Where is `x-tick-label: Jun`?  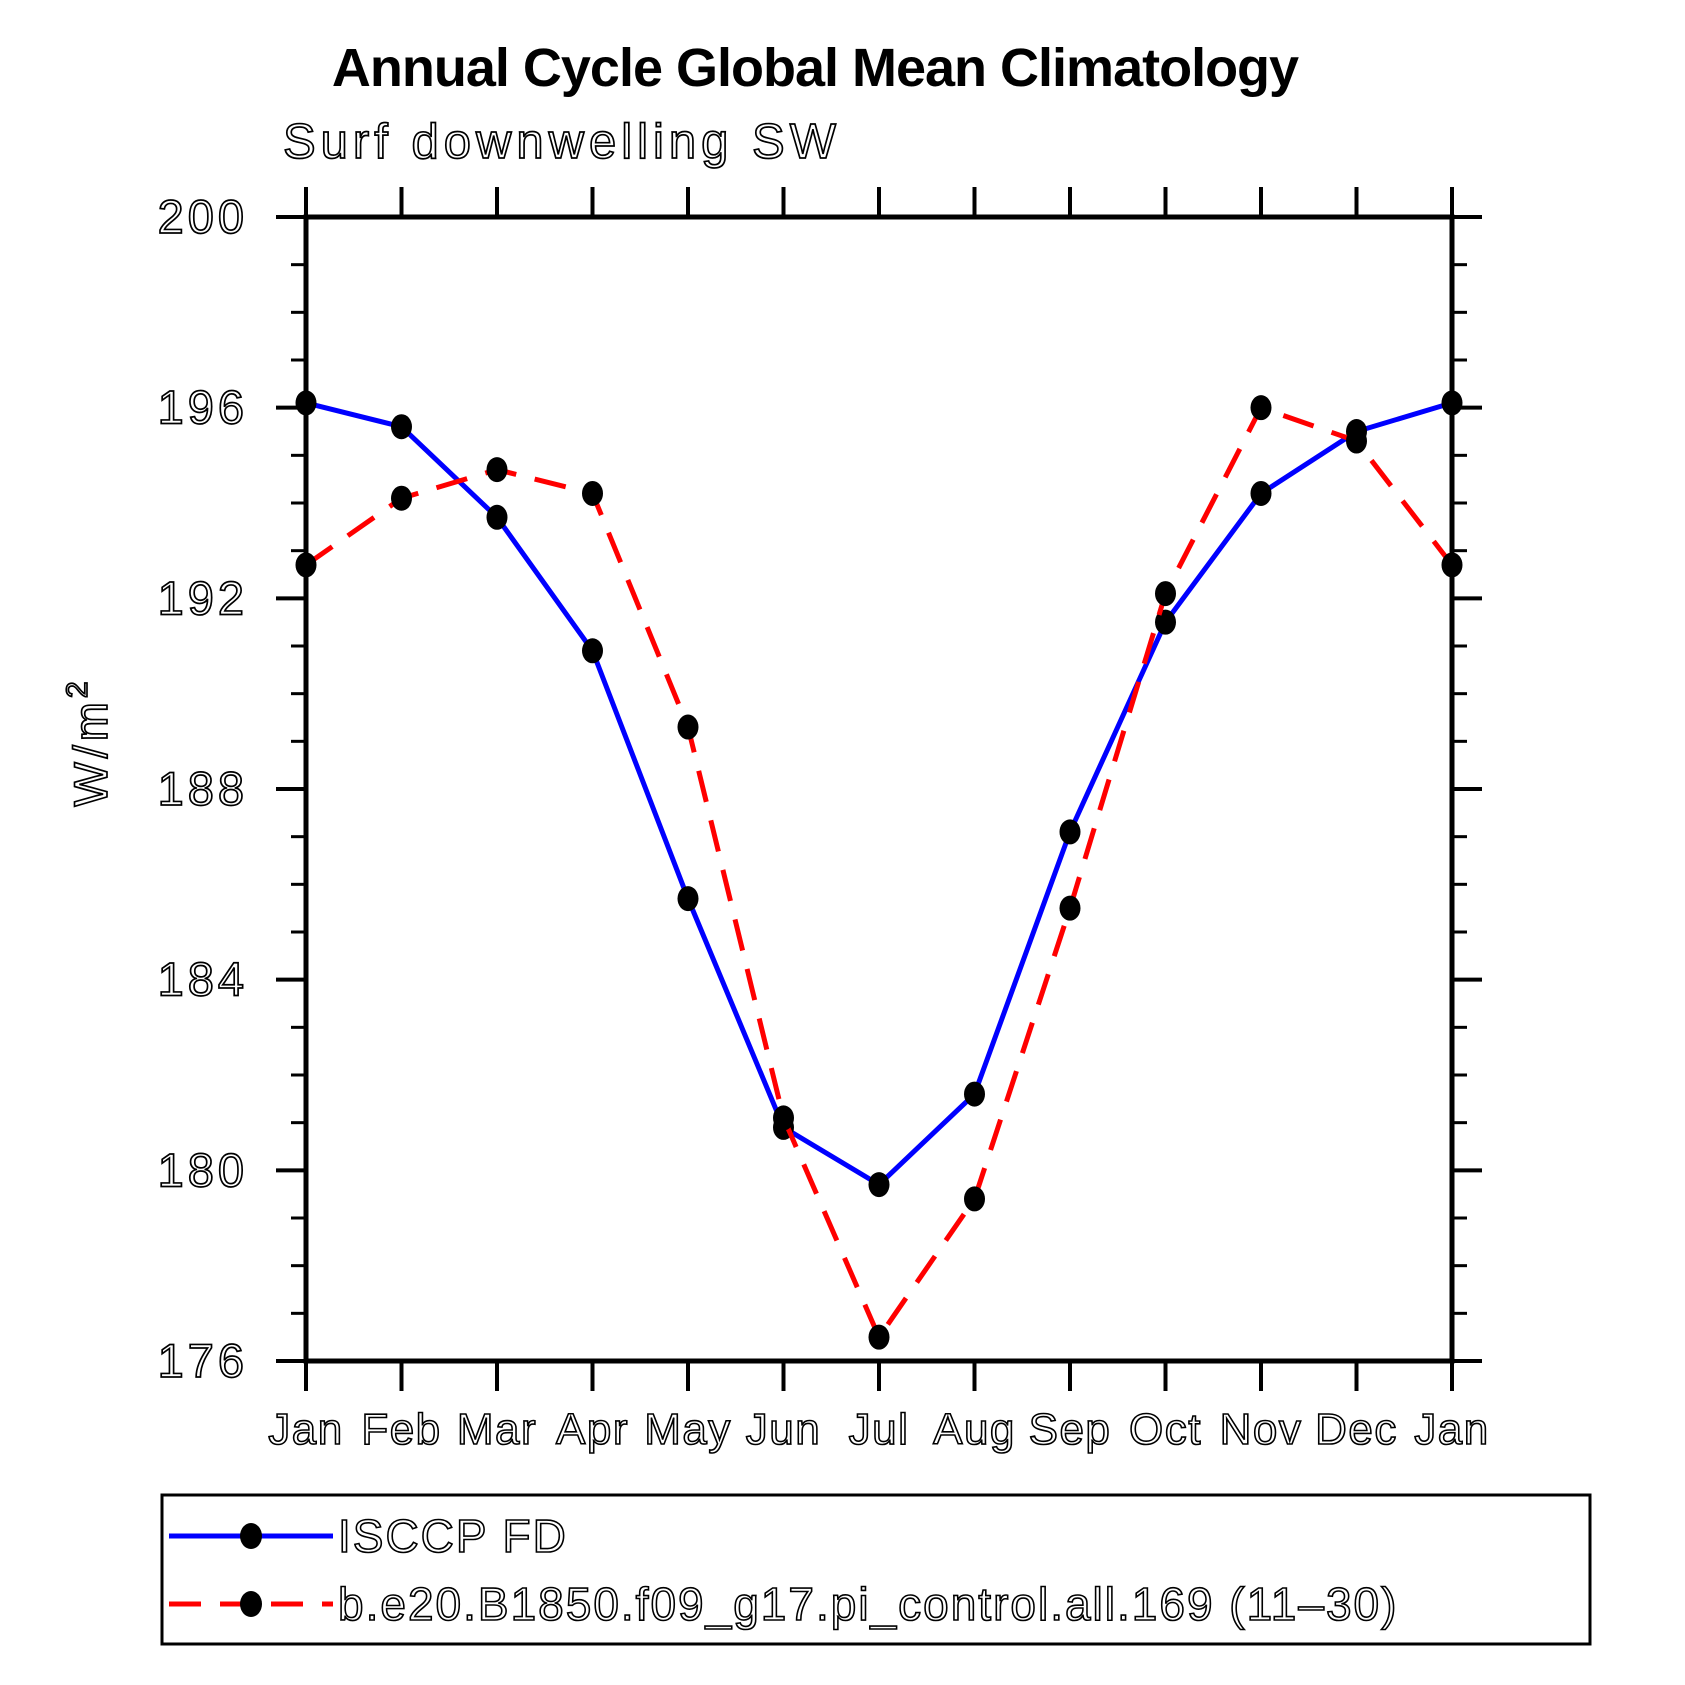 x-tick-label: Jun is located at coordinates (783, 1429).